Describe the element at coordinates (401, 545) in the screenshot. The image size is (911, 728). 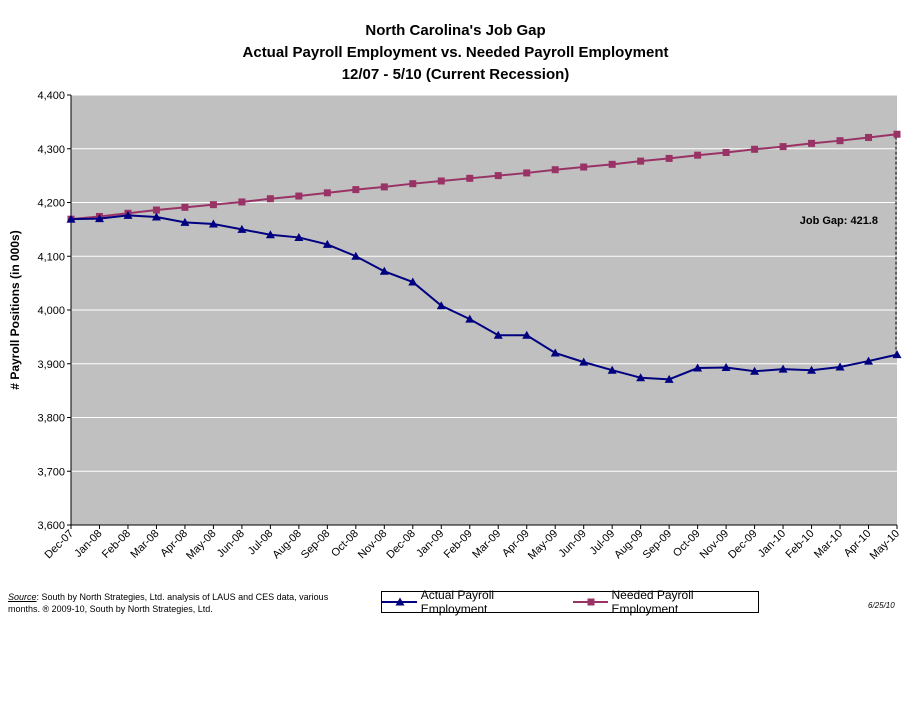
I see `x-tick-label: Dec-08` at that location.